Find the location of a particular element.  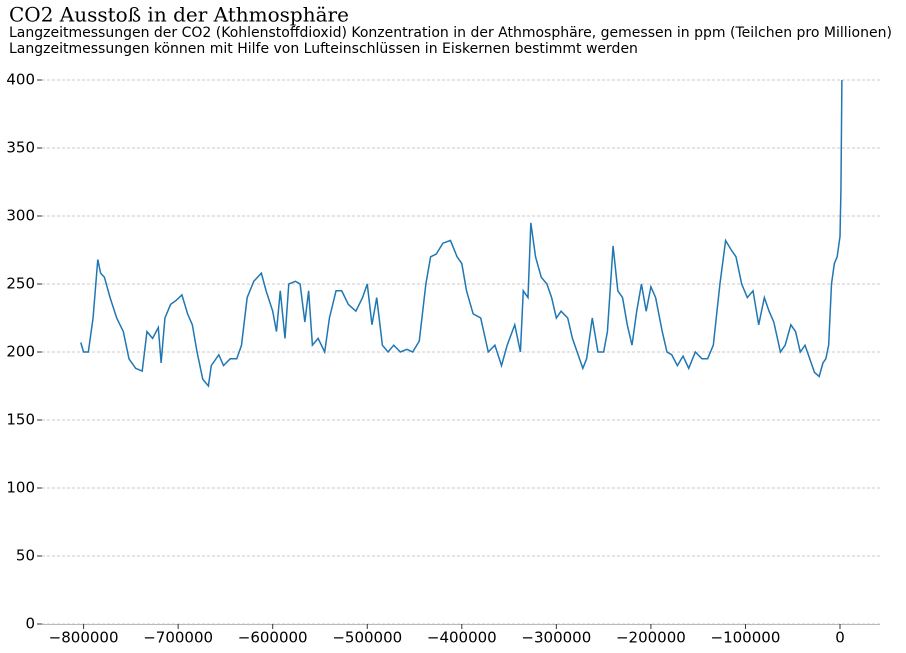

x-tick-label: −200000 is located at coordinates (651, 638).